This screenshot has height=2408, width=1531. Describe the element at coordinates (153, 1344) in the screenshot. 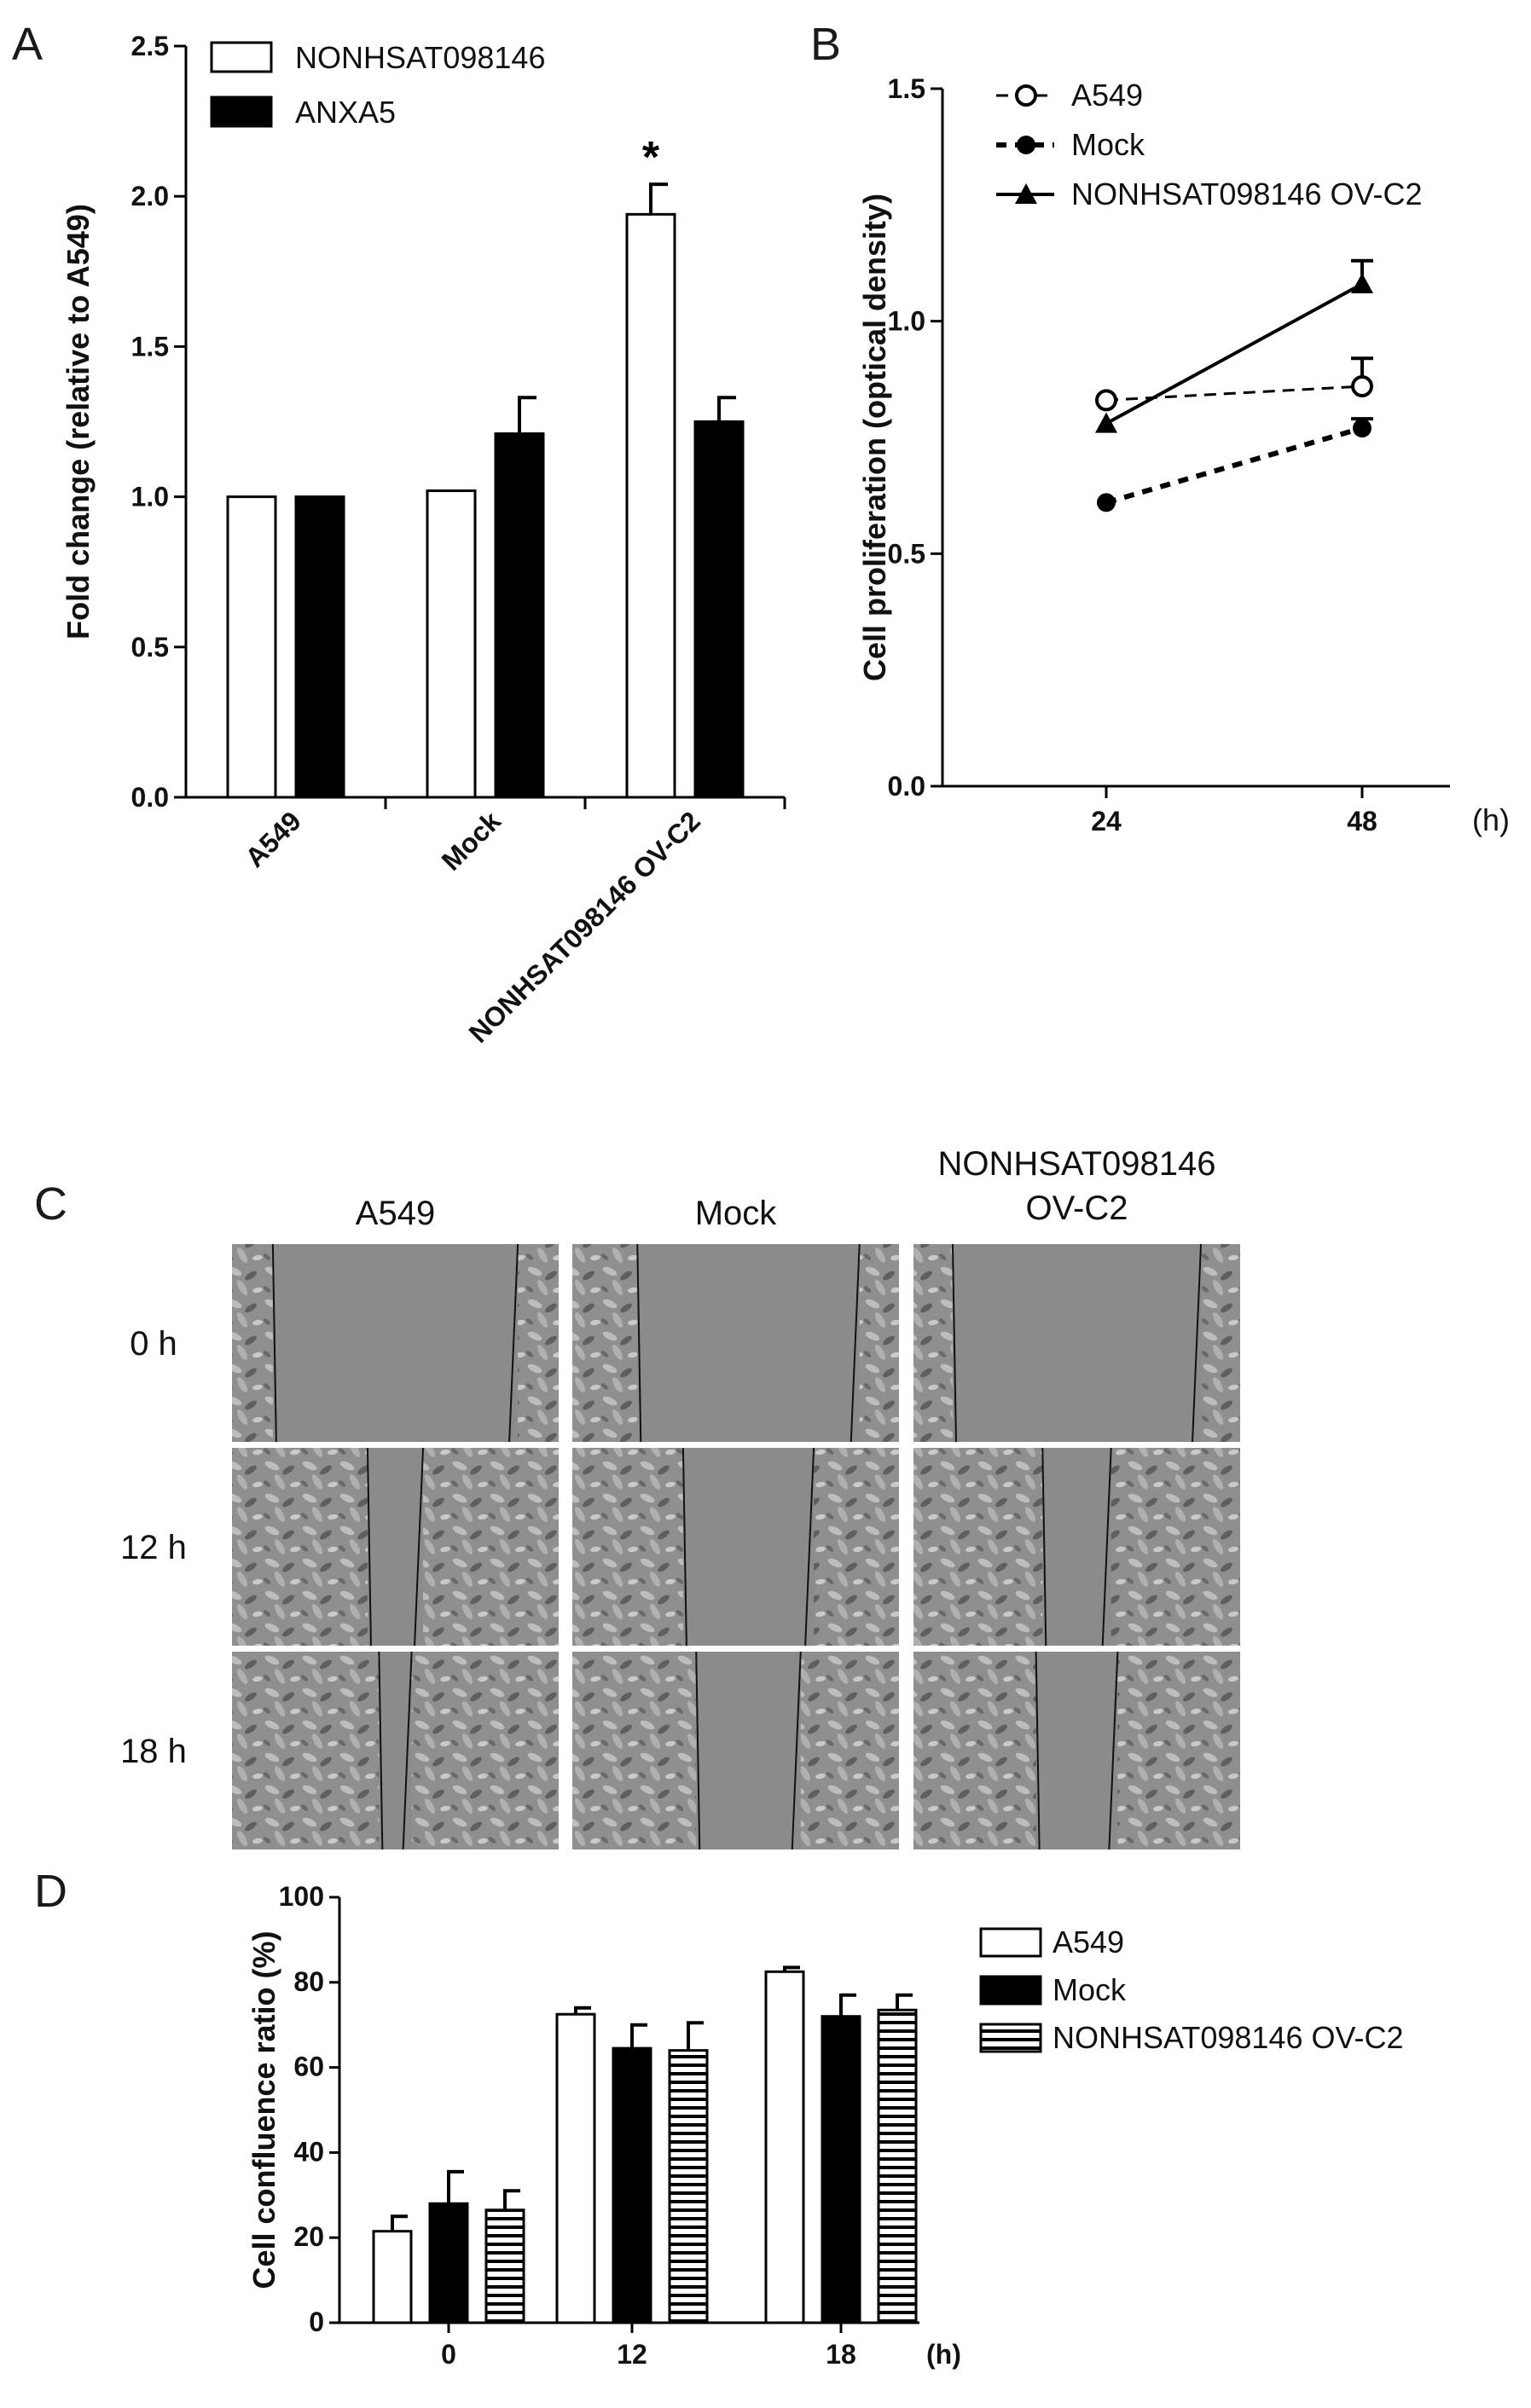

I see `row-label: 0 h` at that location.